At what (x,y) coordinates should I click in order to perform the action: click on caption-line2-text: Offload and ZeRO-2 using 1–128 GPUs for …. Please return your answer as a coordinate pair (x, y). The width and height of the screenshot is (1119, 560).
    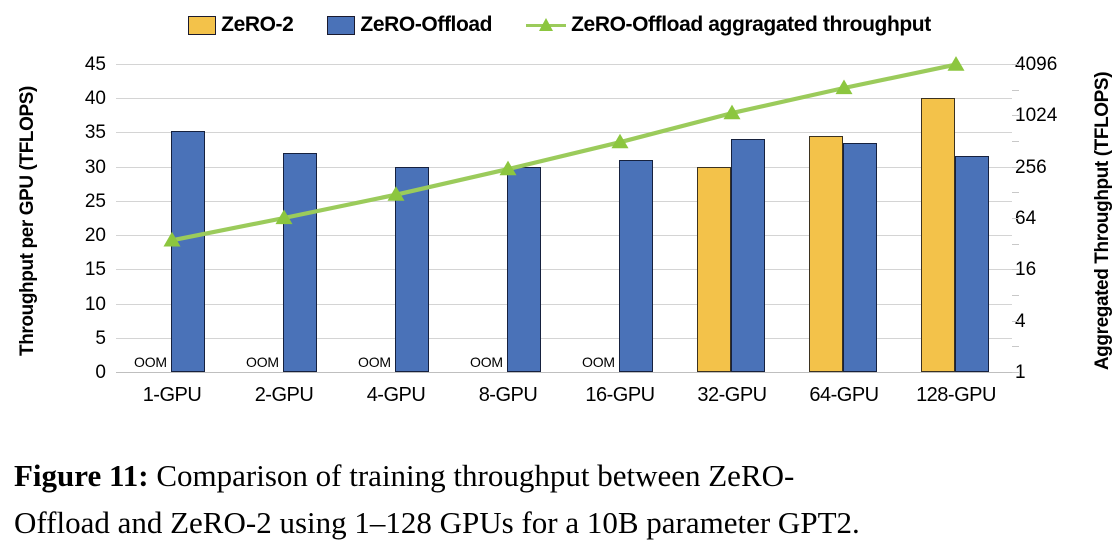
    Looking at the image, I should click on (437, 522).